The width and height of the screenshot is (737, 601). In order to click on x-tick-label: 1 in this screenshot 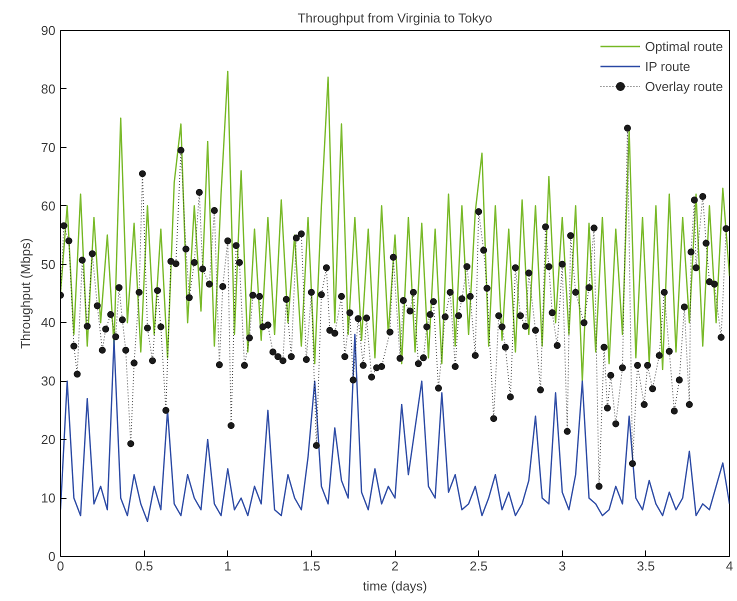, I will do `click(228, 566)`.